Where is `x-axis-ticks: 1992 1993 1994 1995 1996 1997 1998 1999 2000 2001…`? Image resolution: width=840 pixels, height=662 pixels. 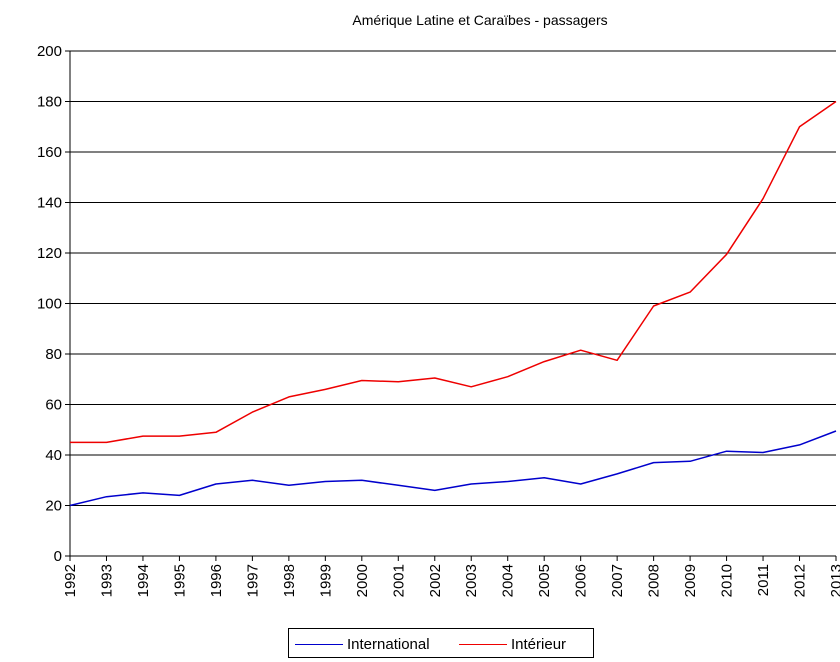
x-axis-ticks: 1992 1993 1994 1995 1996 1997 1998 1999 2000 2001… is located at coordinates (451, 576).